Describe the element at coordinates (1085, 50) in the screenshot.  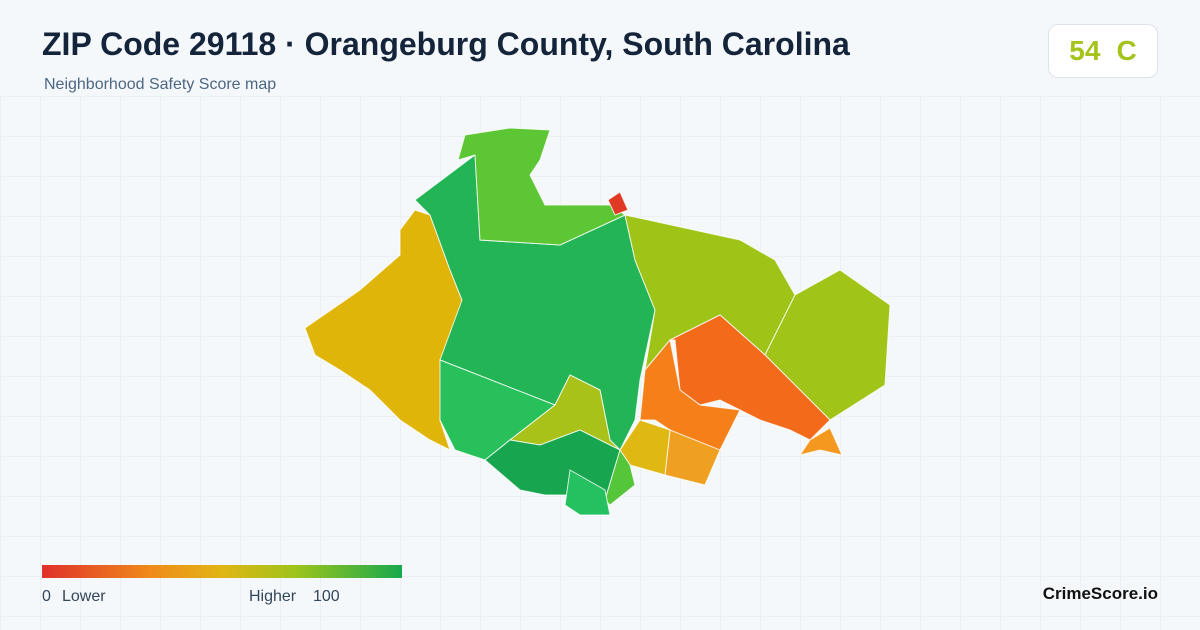
I see `score-value: 54` at that location.